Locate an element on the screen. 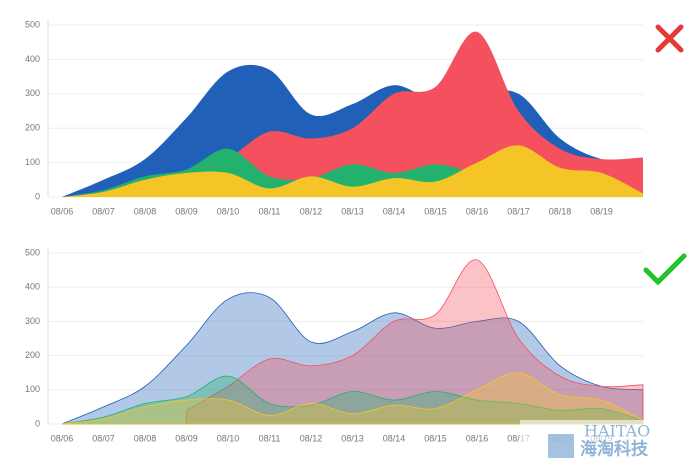 The width and height of the screenshot is (690, 466). wrong-icon is located at coordinates (669, 38).